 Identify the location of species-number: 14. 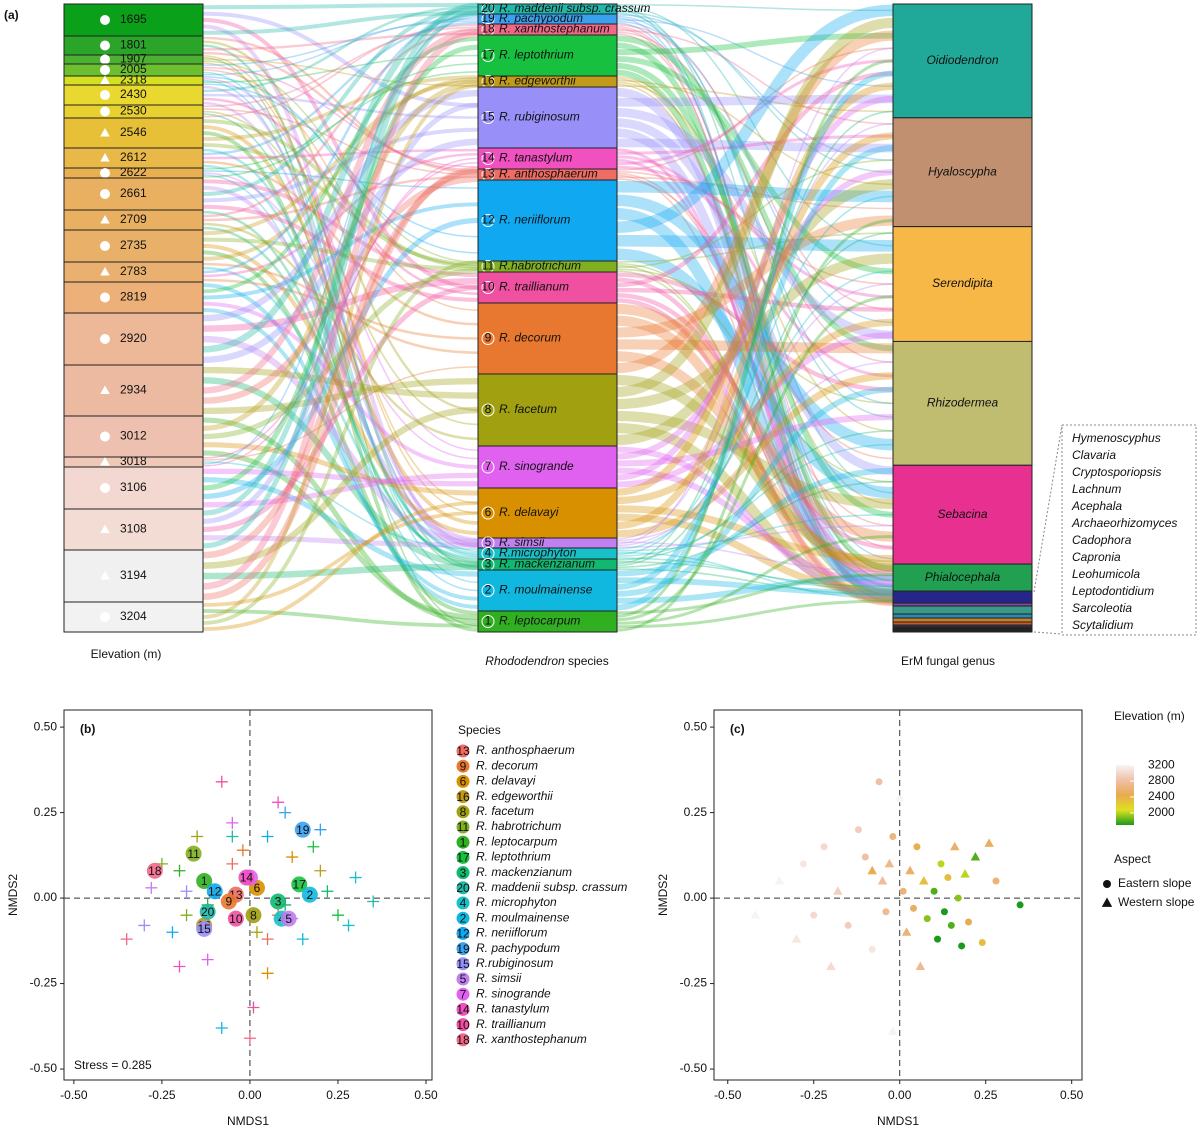
(488, 158).